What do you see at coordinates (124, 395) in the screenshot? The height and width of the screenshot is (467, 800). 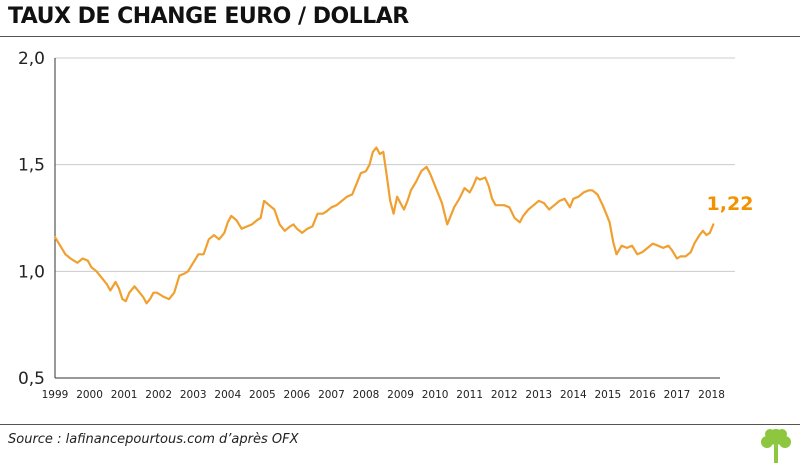 I see `x-tick-label: 2001` at bounding box center [124, 395].